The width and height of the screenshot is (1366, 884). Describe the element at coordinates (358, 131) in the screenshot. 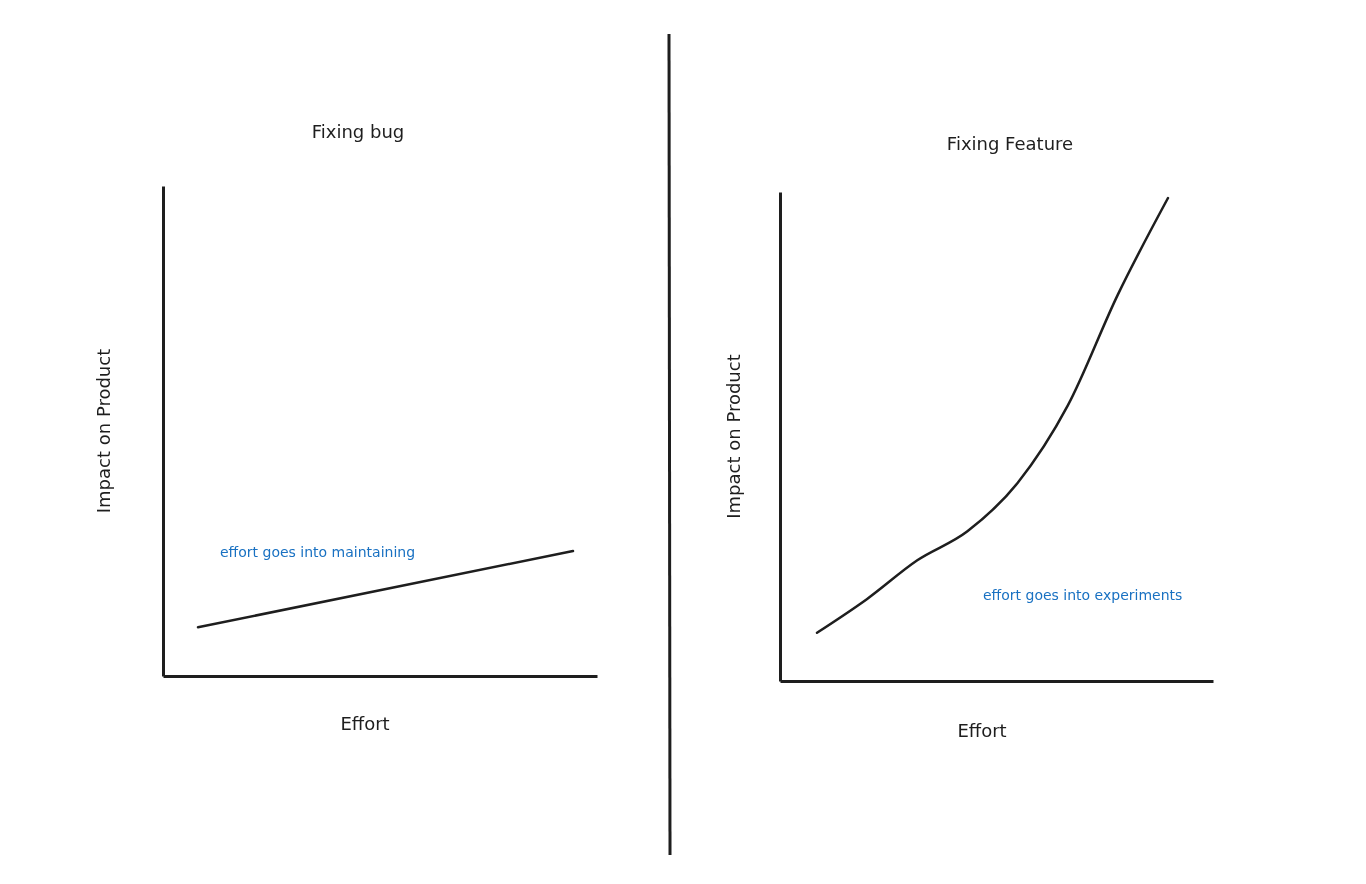

I see `chart-title: Fixing bug` at that location.